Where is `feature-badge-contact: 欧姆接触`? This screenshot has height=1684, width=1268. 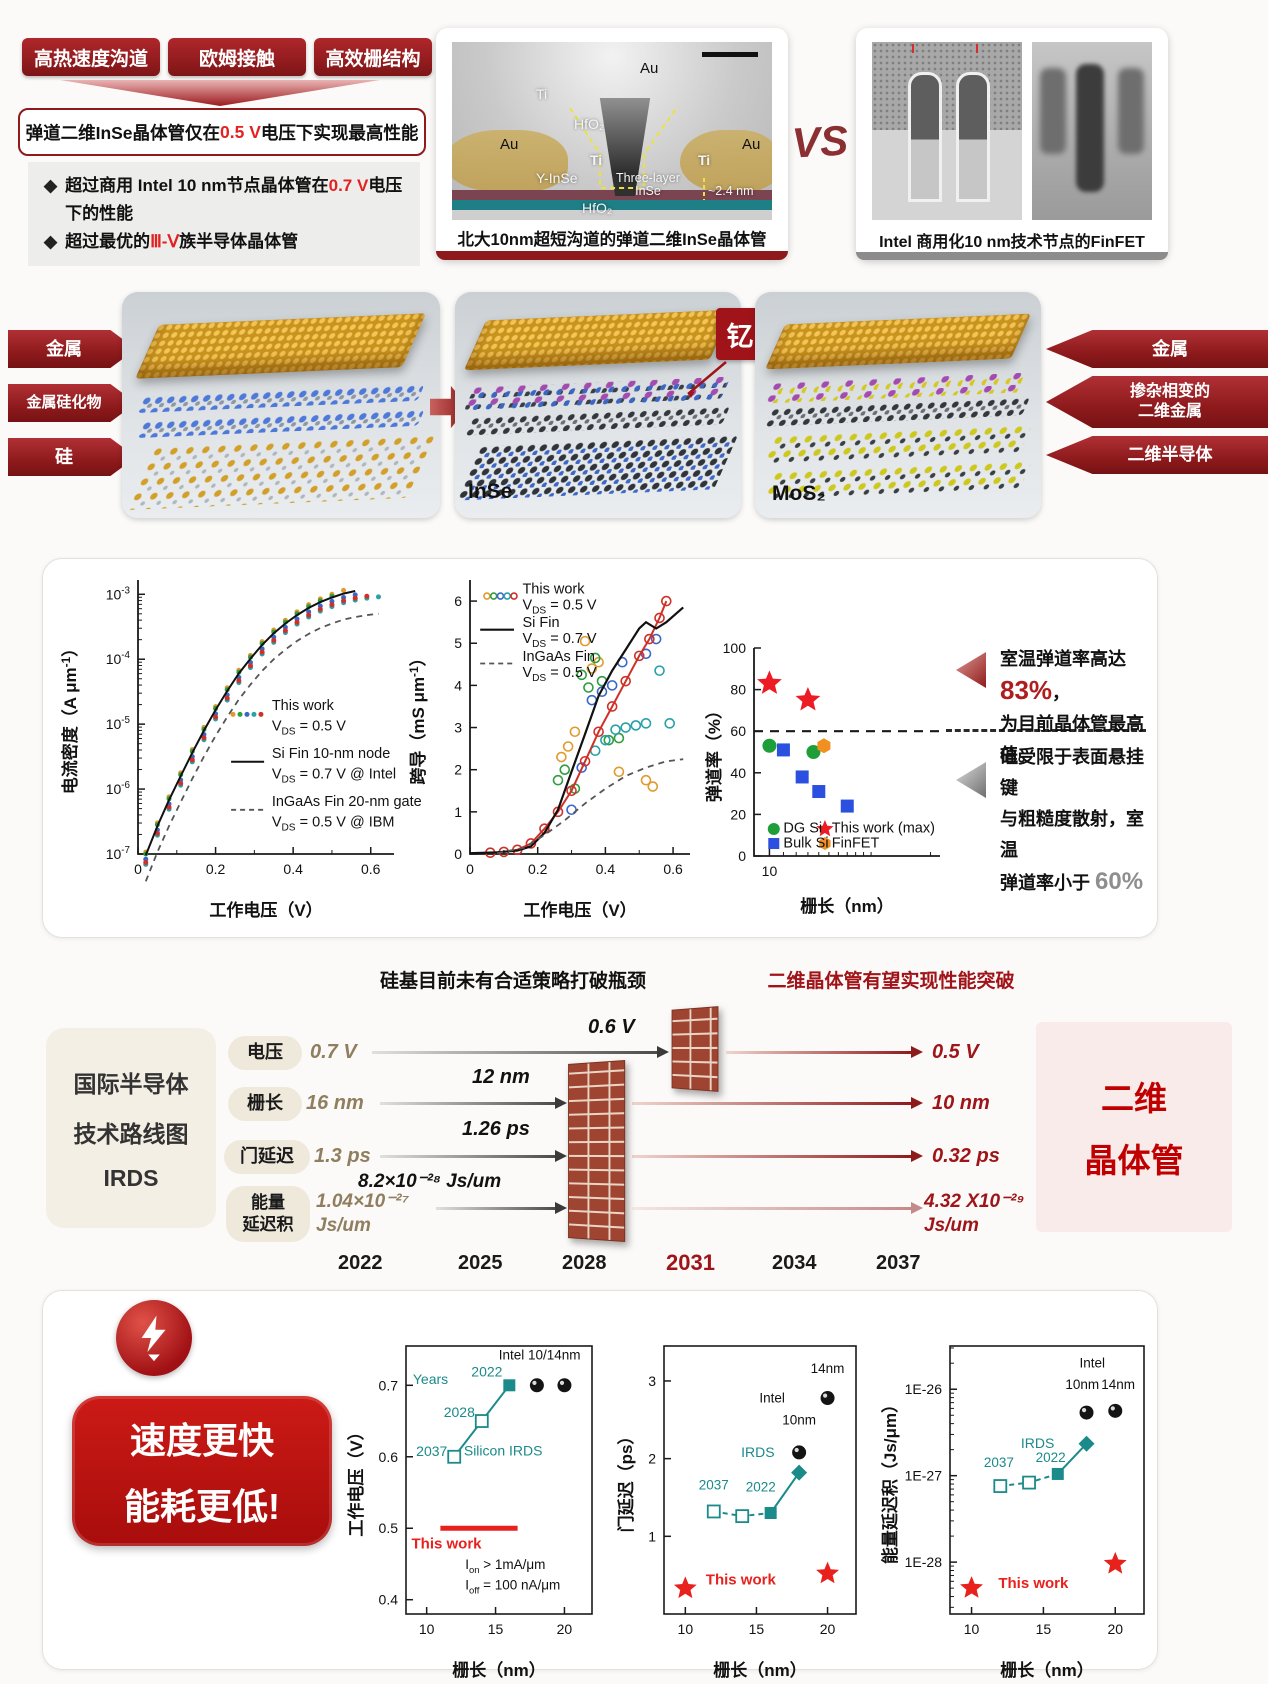 feature-badge-contact: 欧姆接触 is located at coordinates (237, 57).